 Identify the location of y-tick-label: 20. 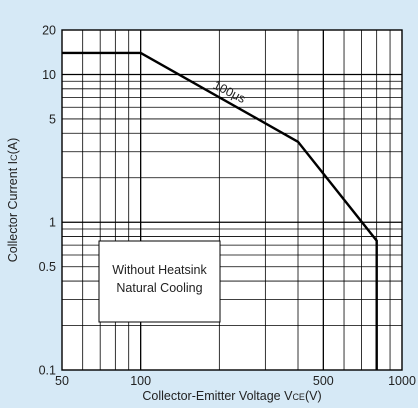
(49, 31).